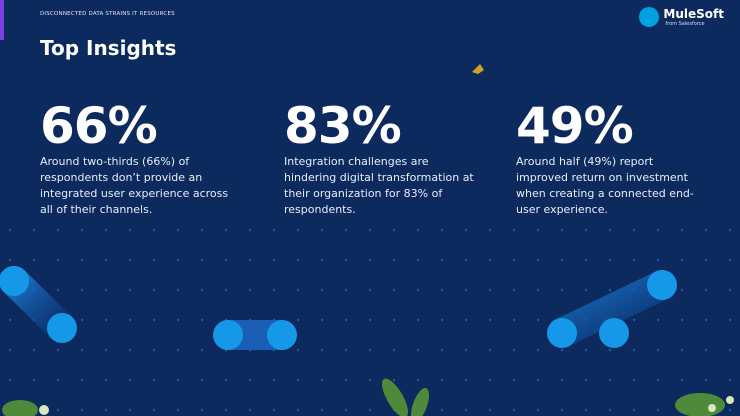  Describe the element at coordinates (693, 14) in the screenshot. I see `logo-text: MuleSoft` at that location.